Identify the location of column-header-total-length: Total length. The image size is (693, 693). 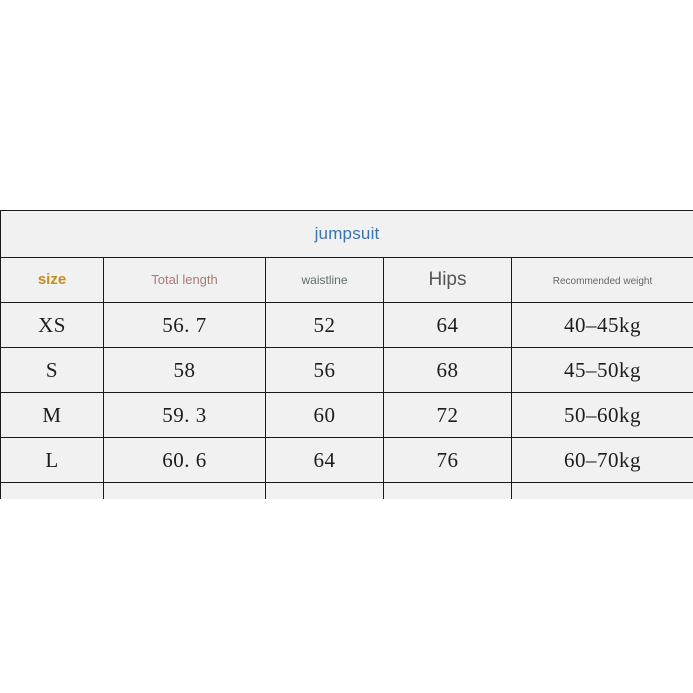
(184, 280).